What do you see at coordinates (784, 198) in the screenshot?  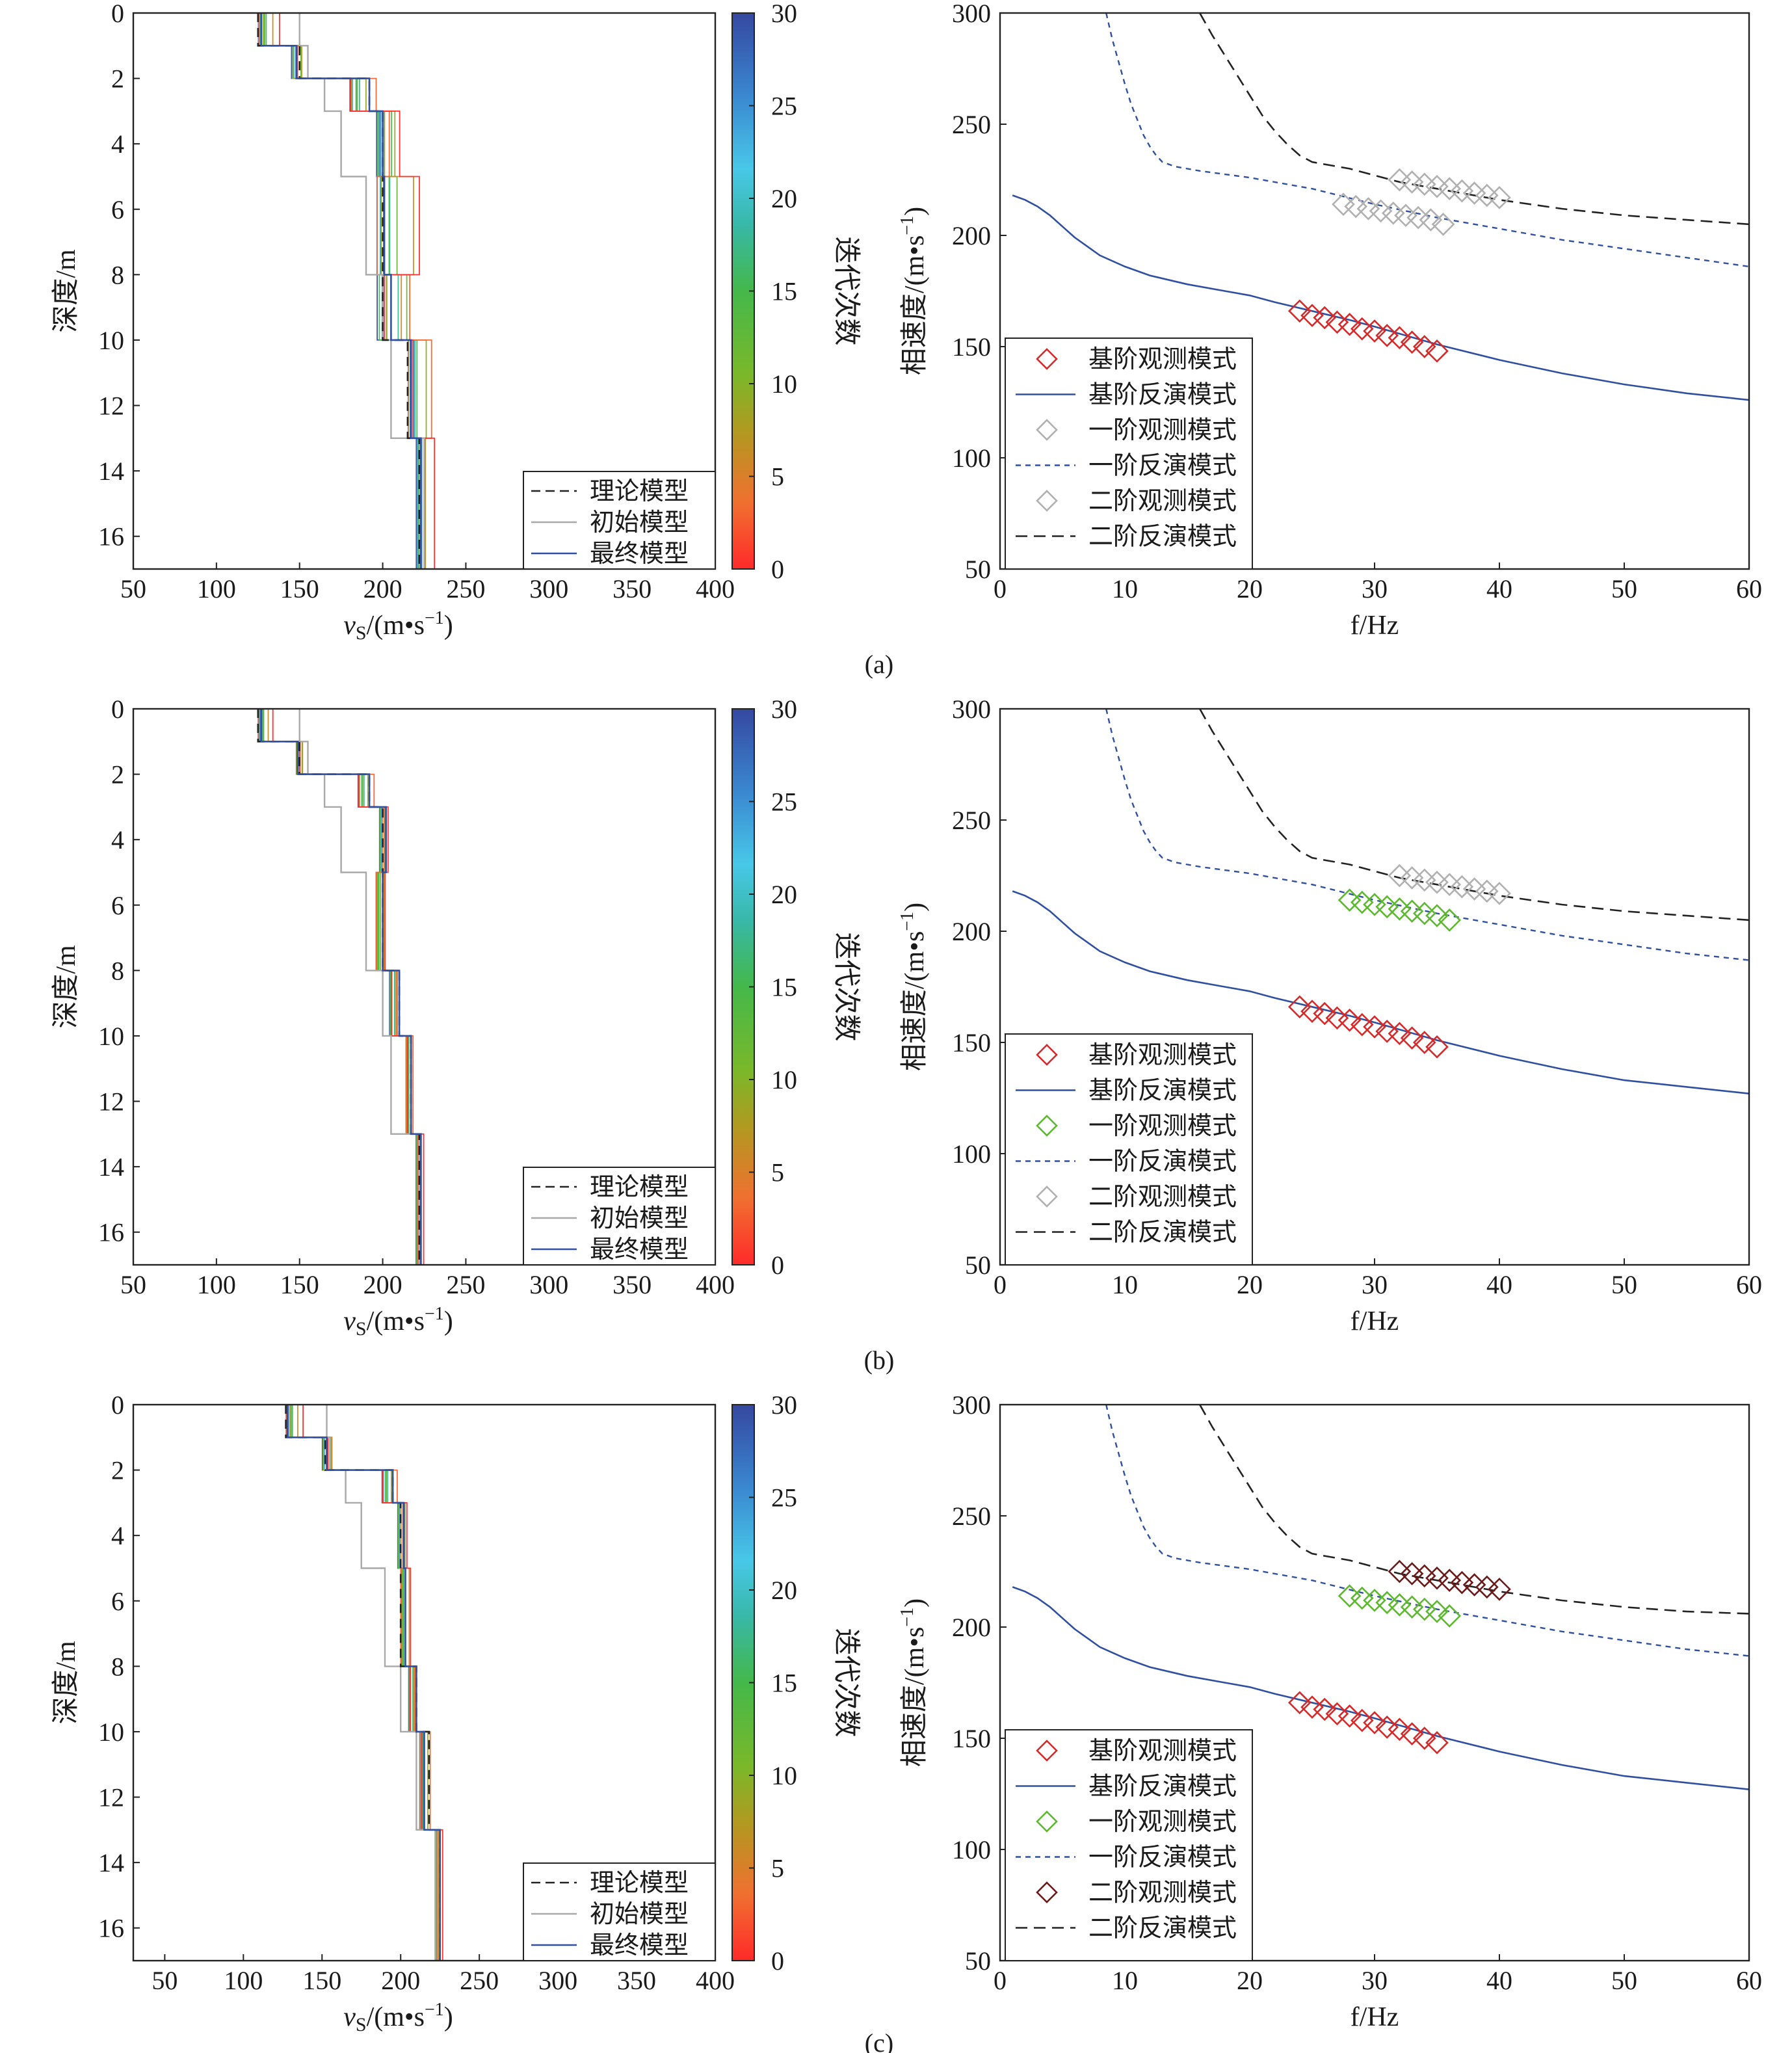 I see `colorbar-tick-label: 20` at bounding box center [784, 198].